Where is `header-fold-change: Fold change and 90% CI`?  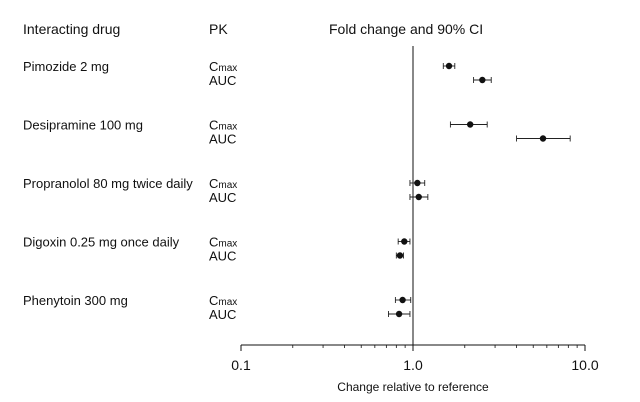
header-fold-change: Fold change and 90% CI is located at coordinates (406, 29).